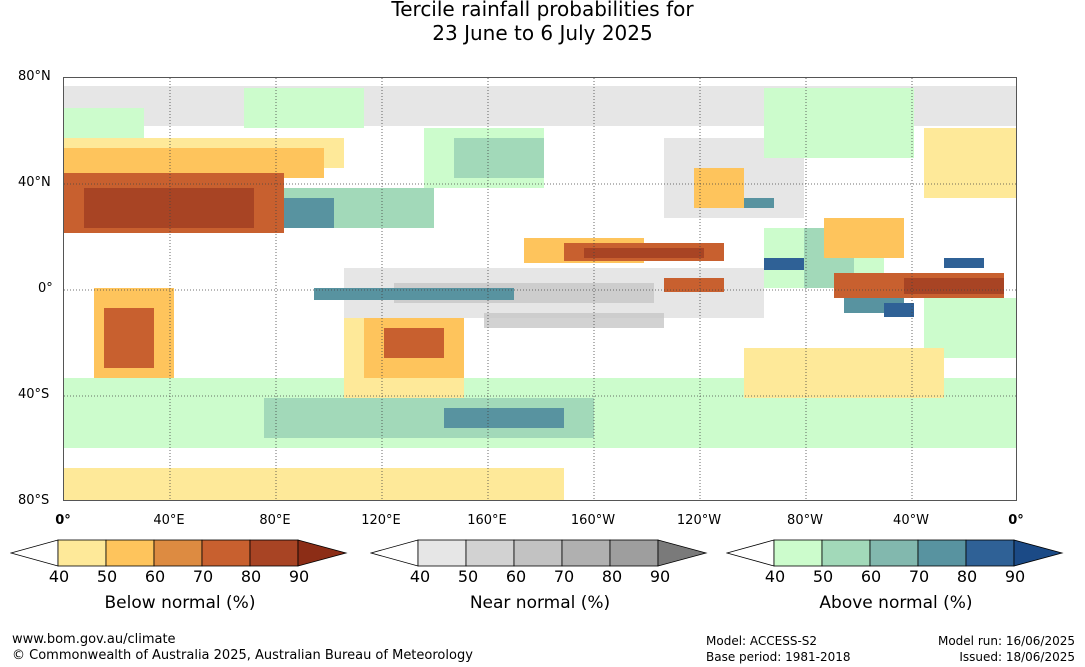  I want to click on legend-bar-below-normal, so click(179, 553).